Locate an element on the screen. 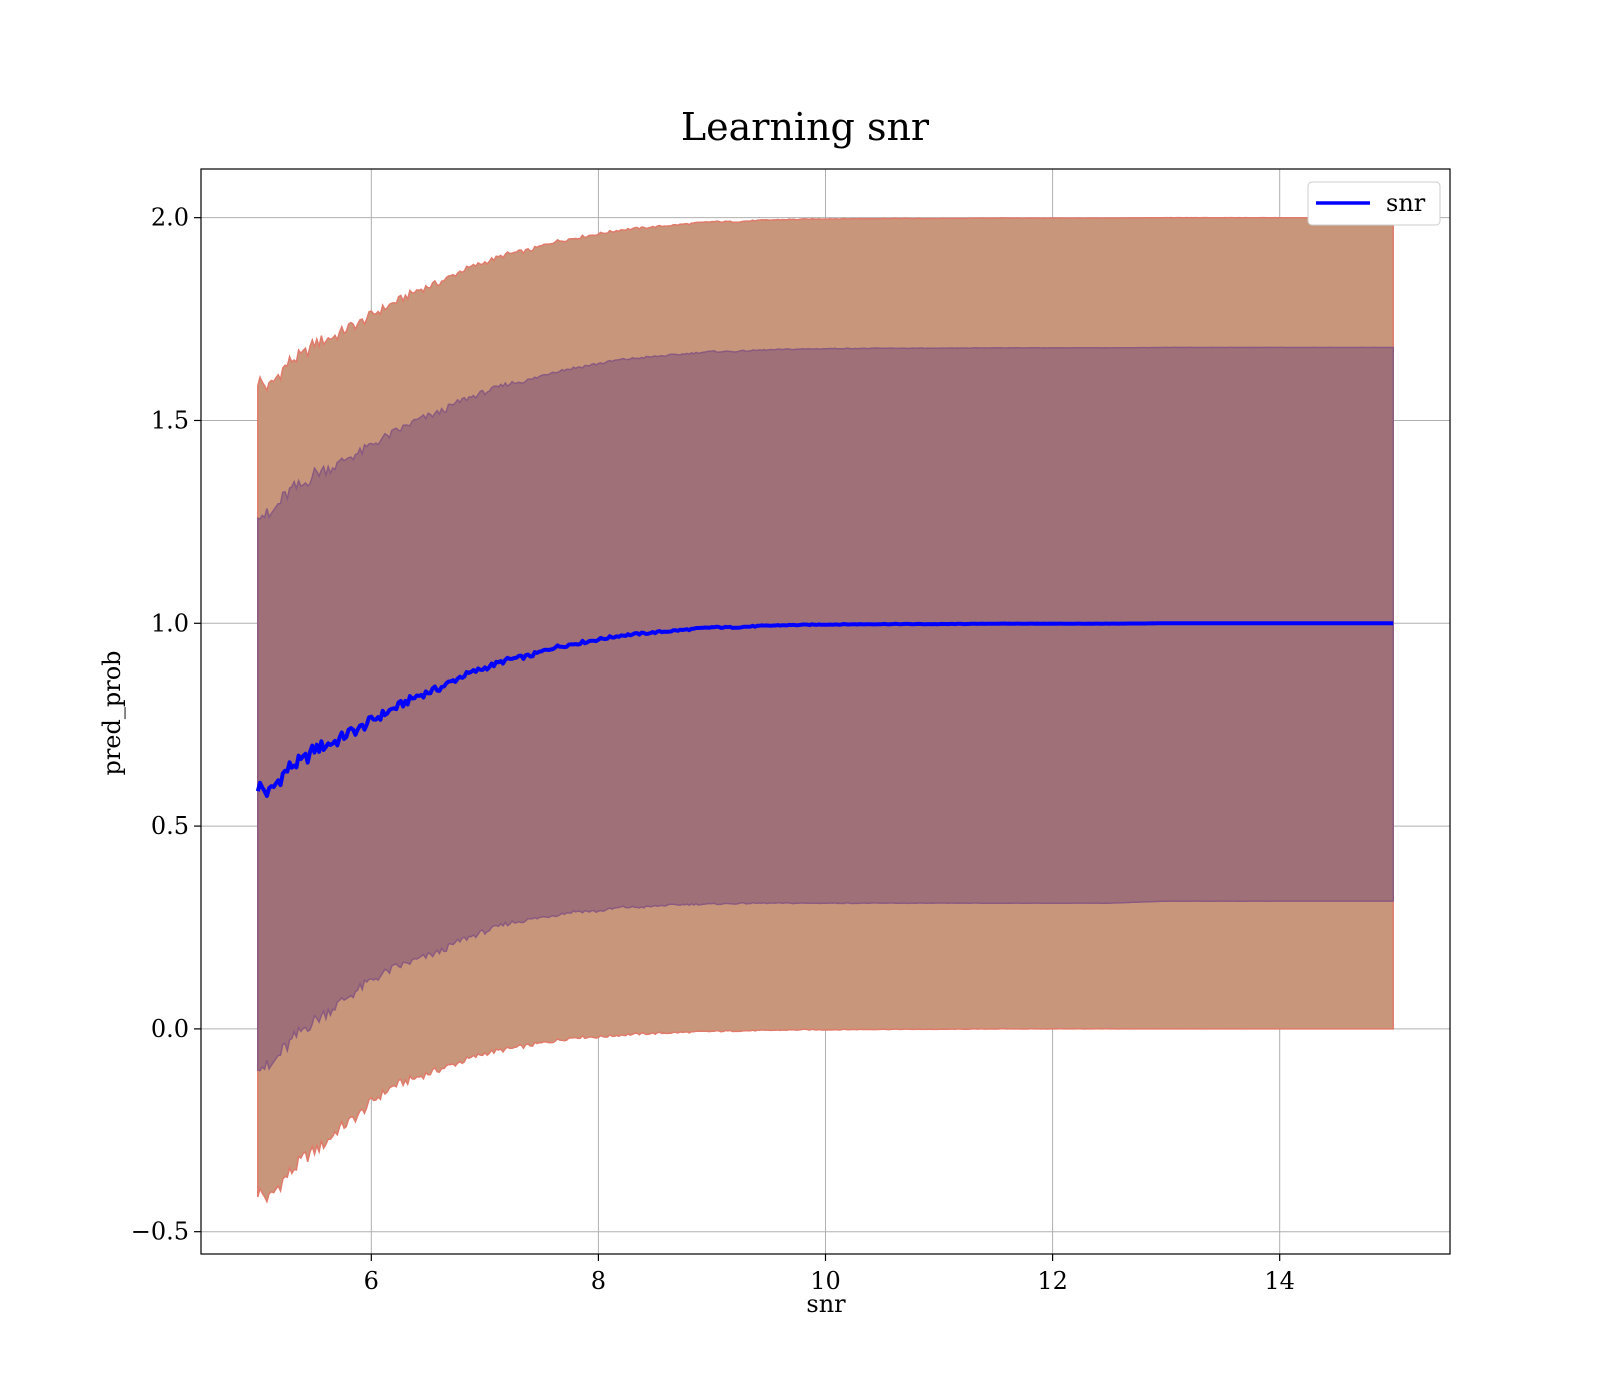  series-line-snr is located at coordinates (824, 709).